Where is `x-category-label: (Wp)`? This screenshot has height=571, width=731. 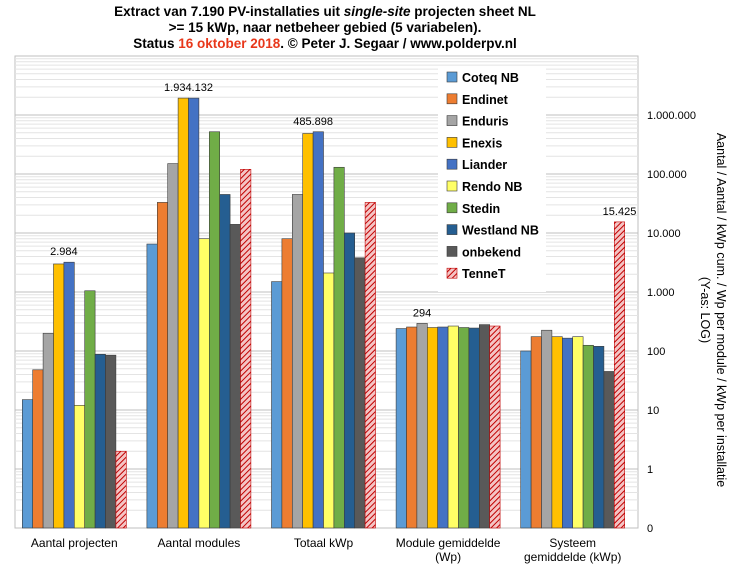 x-category-label: (Wp) is located at coordinates (448, 557).